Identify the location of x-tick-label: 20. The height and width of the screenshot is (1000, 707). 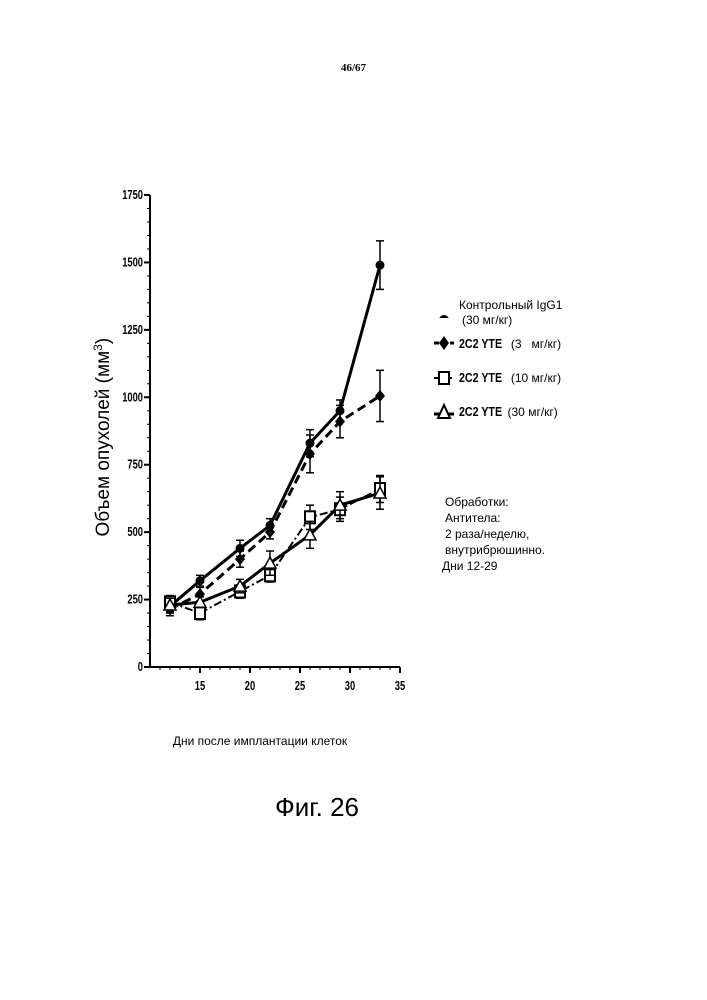
(250, 687).